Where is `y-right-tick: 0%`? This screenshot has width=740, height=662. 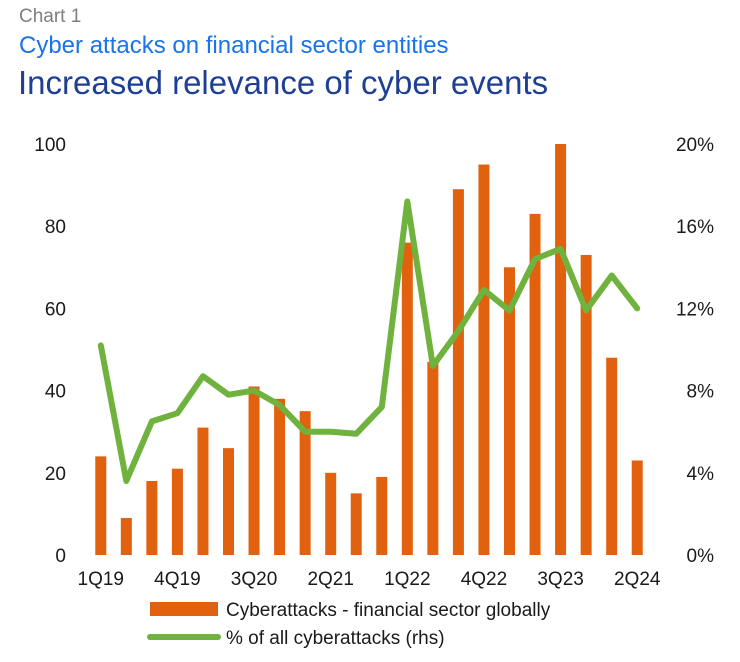
y-right-tick: 0% is located at coordinates (701, 556).